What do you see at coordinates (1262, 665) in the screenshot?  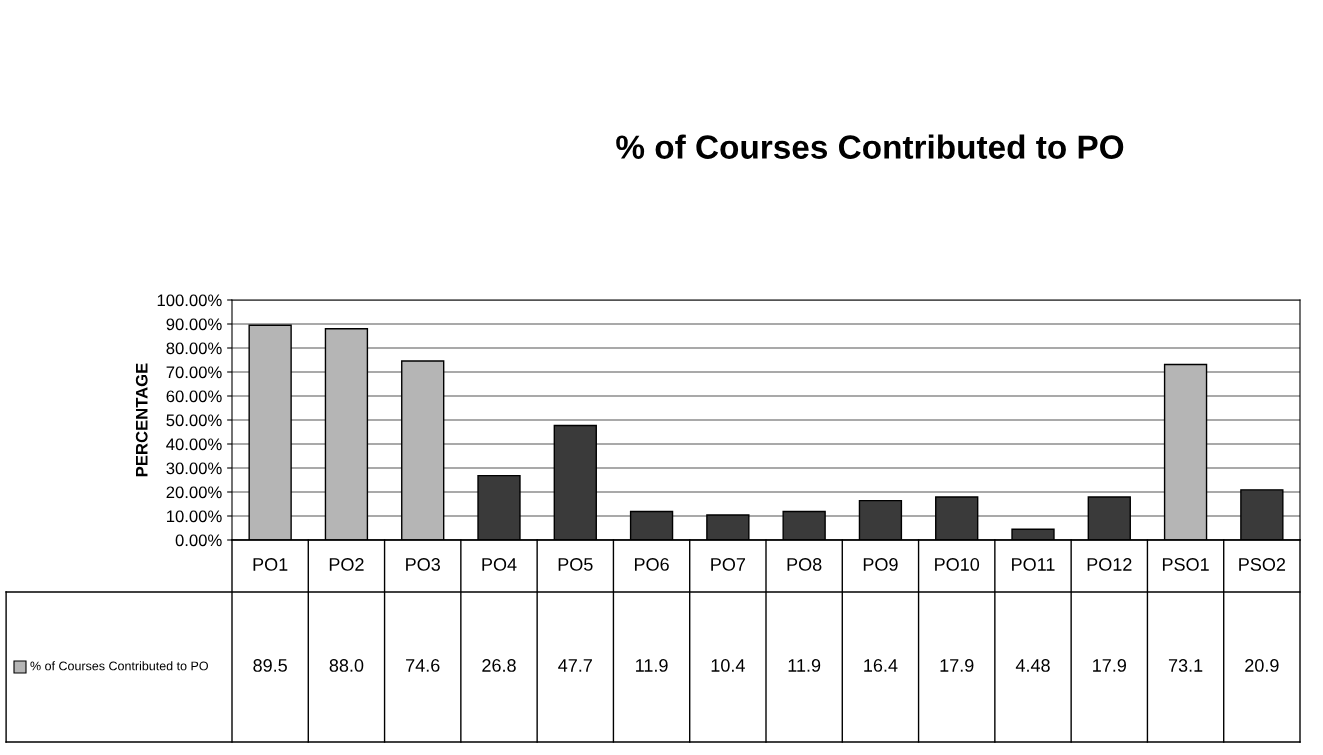 I see `data-label: 20.9` at bounding box center [1262, 665].